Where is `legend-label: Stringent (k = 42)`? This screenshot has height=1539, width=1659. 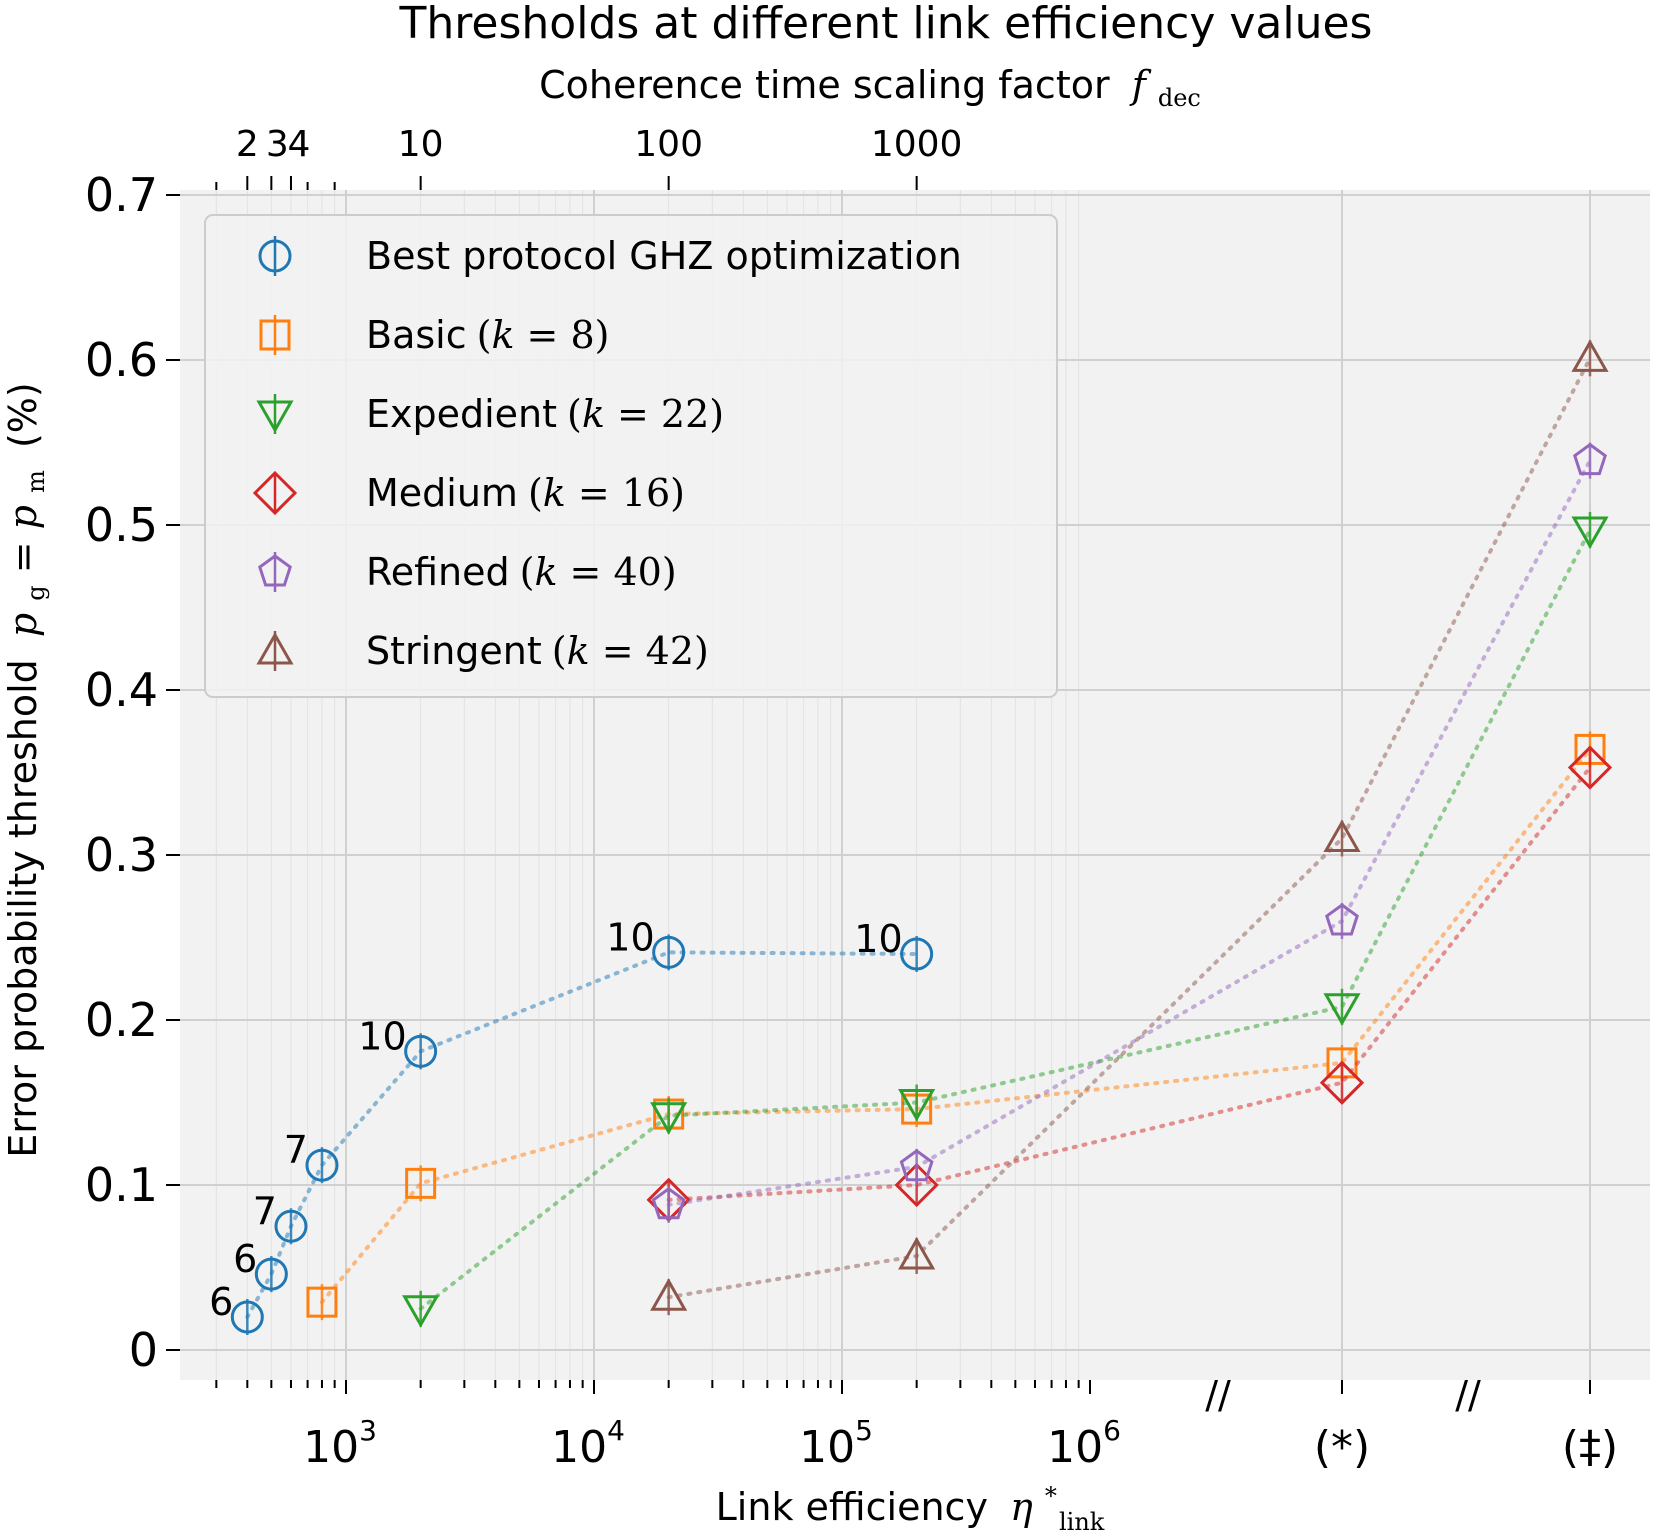
legend-label: Stringent (k = 42) is located at coordinates (537, 651).